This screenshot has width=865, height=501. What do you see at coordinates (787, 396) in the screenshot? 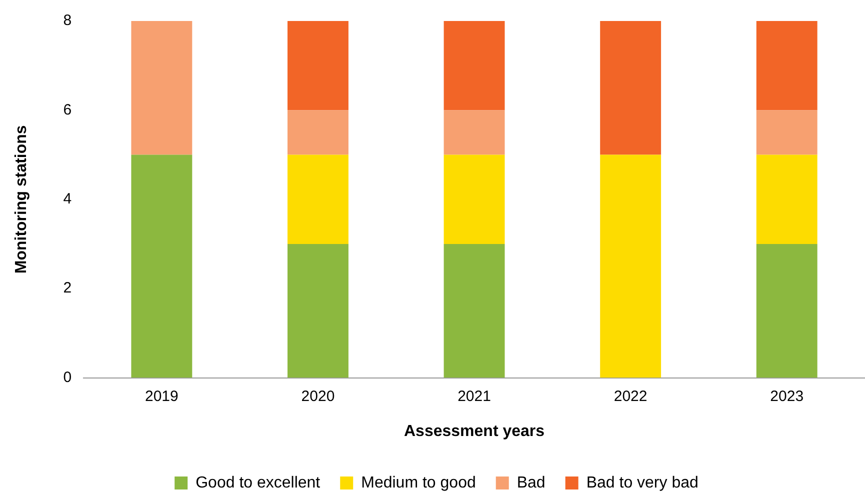
I see `x-tick-label: 2023` at bounding box center [787, 396].